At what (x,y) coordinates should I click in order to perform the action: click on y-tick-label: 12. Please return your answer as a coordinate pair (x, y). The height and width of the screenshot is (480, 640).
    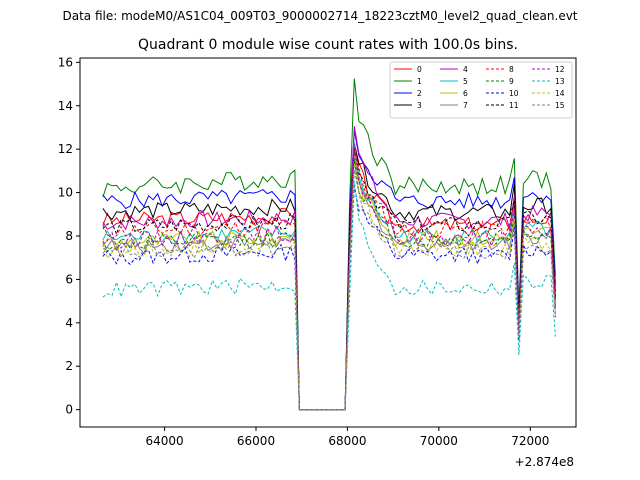
    Looking at the image, I should click on (65, 149).